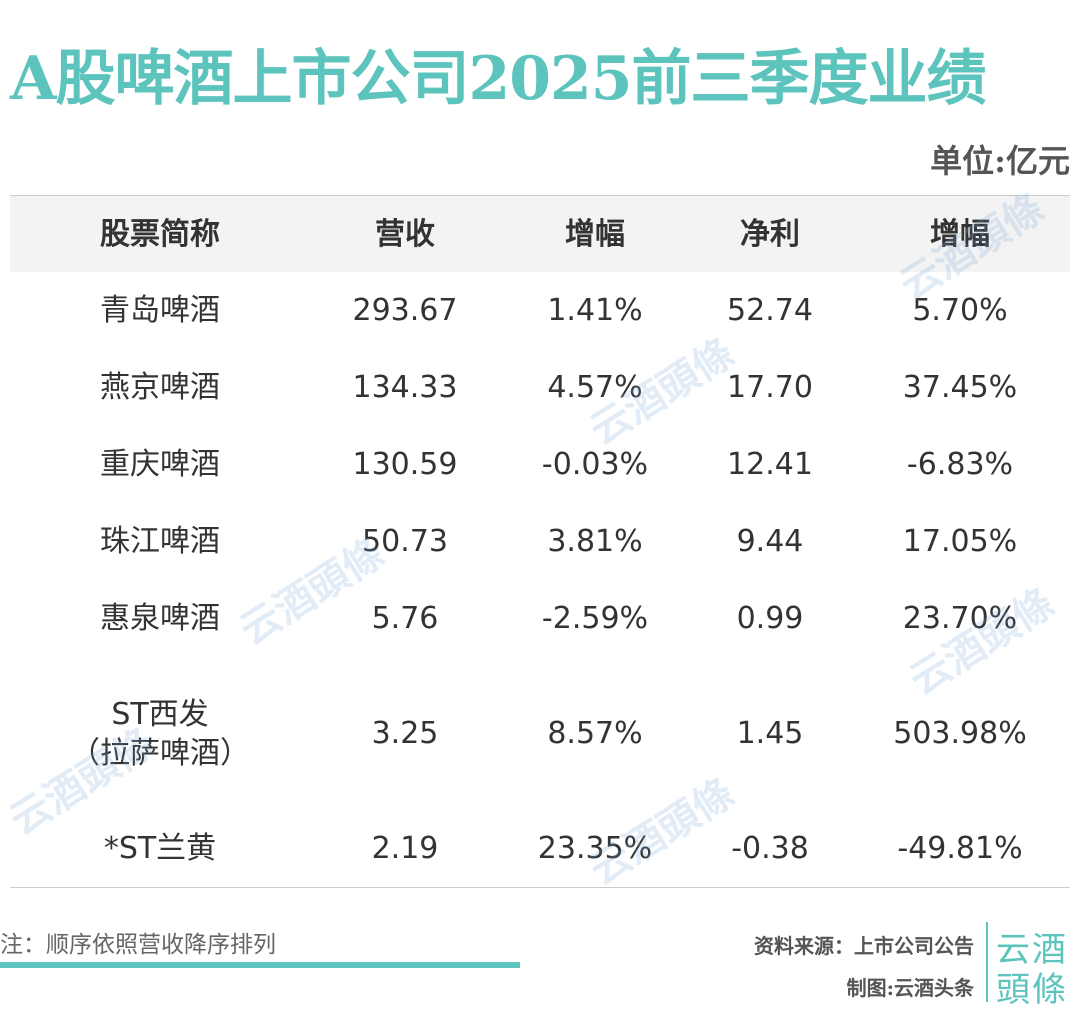 The width and height of the screenshot is (1080, 1026). I want to click on note: 注：顺序依照营收降序排列, so click(138, 945).